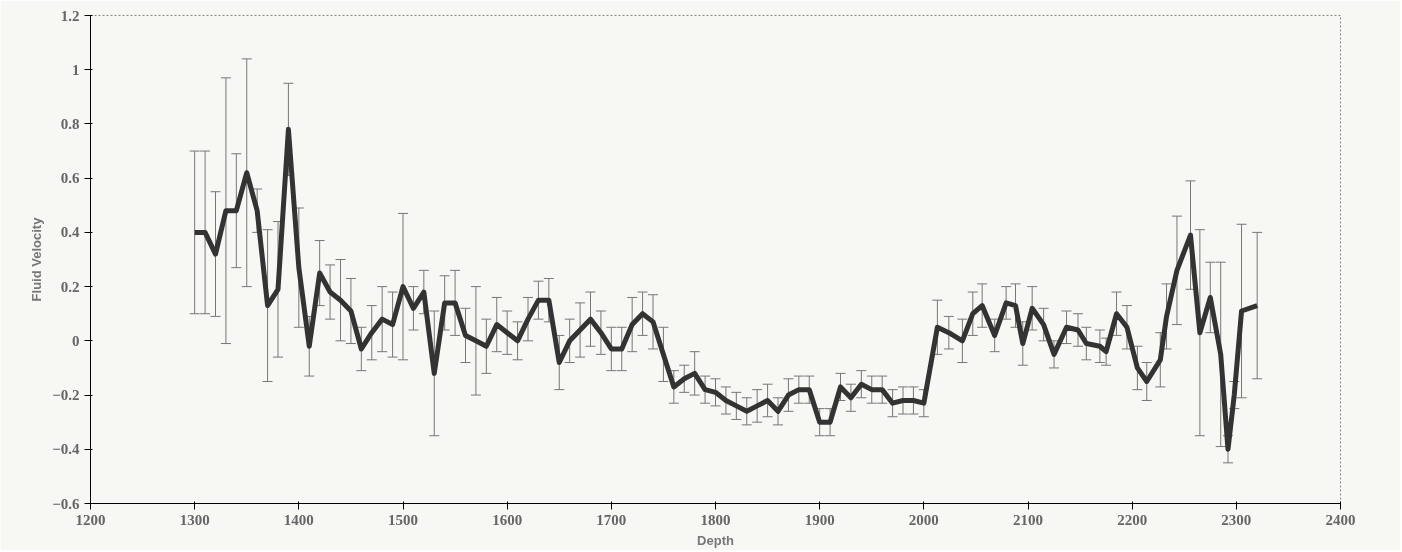 This screenshot has height=552, width=1402. What do you see at coordinates (90, 519) in the screenshot?
I see `x-tick-label: 1200` at bounding box center [90, 519].